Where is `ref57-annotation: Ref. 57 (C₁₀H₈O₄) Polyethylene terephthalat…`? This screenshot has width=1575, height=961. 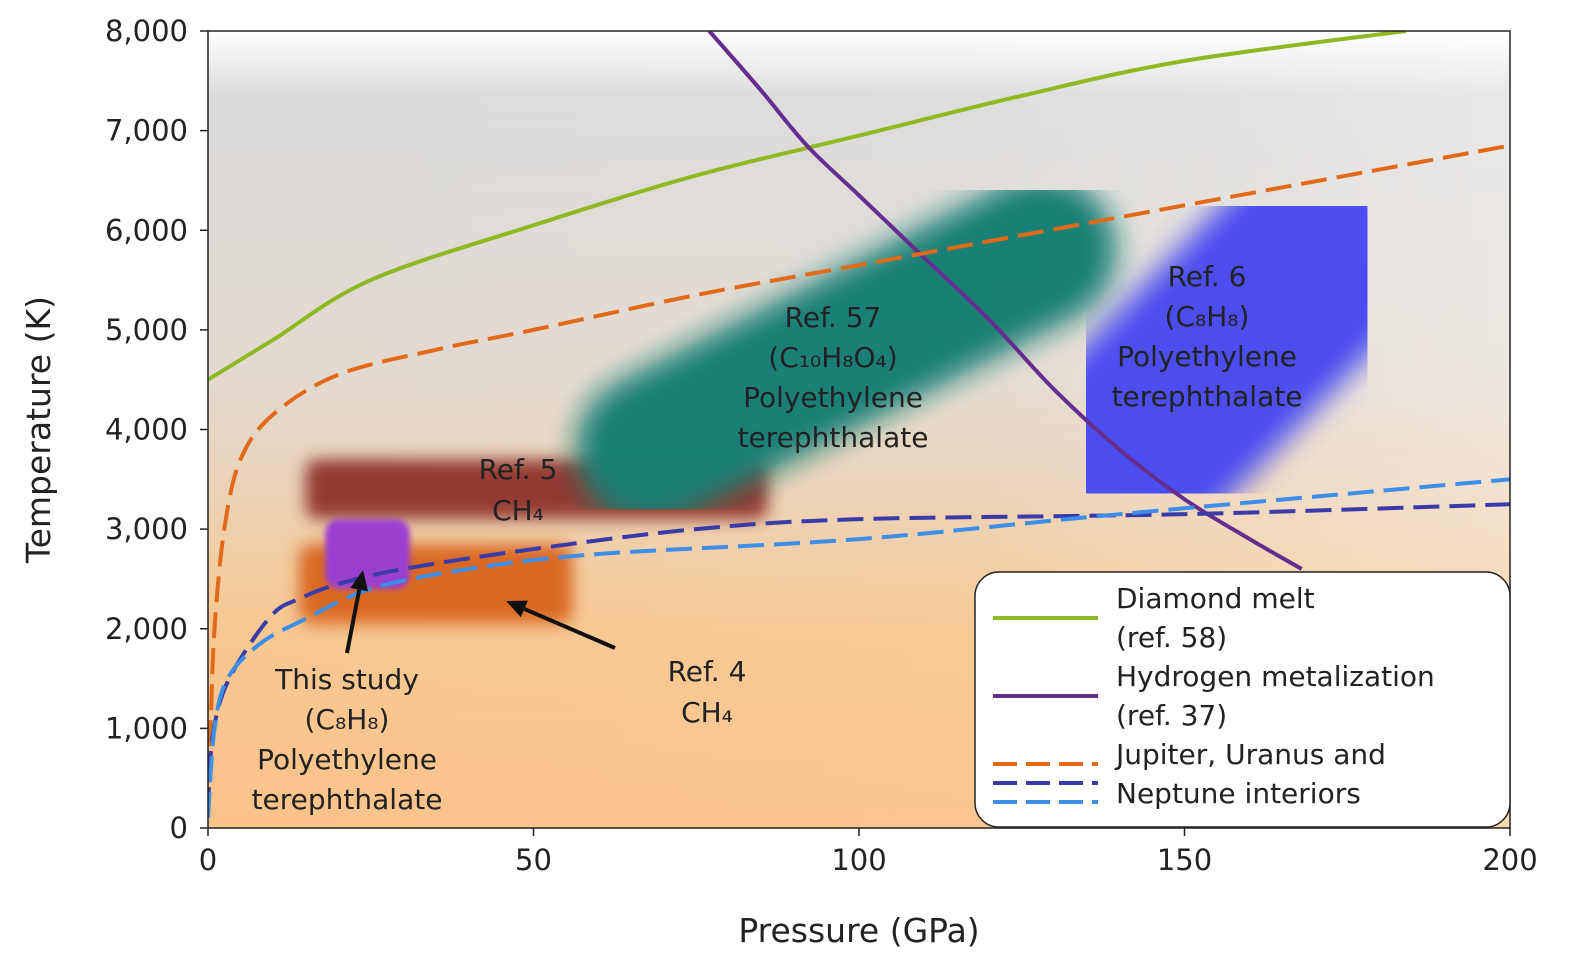
ref57-annotation: Ref. 57 (C₁₀H₈O₄) Polyethylene terephthalat… is located at coordinates (833, 377).